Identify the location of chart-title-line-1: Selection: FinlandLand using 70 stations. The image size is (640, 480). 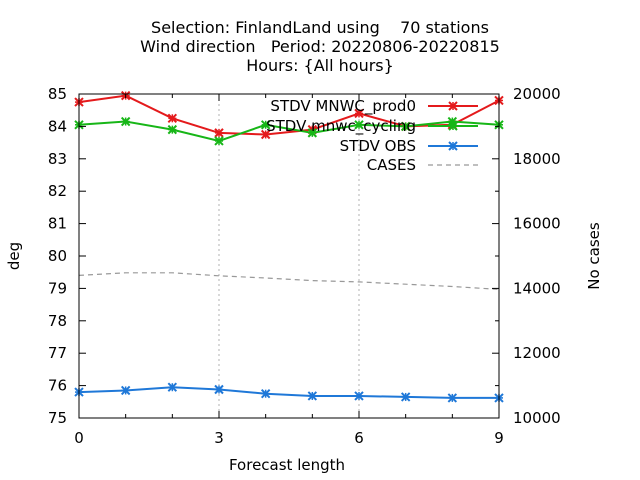
(320, 27).